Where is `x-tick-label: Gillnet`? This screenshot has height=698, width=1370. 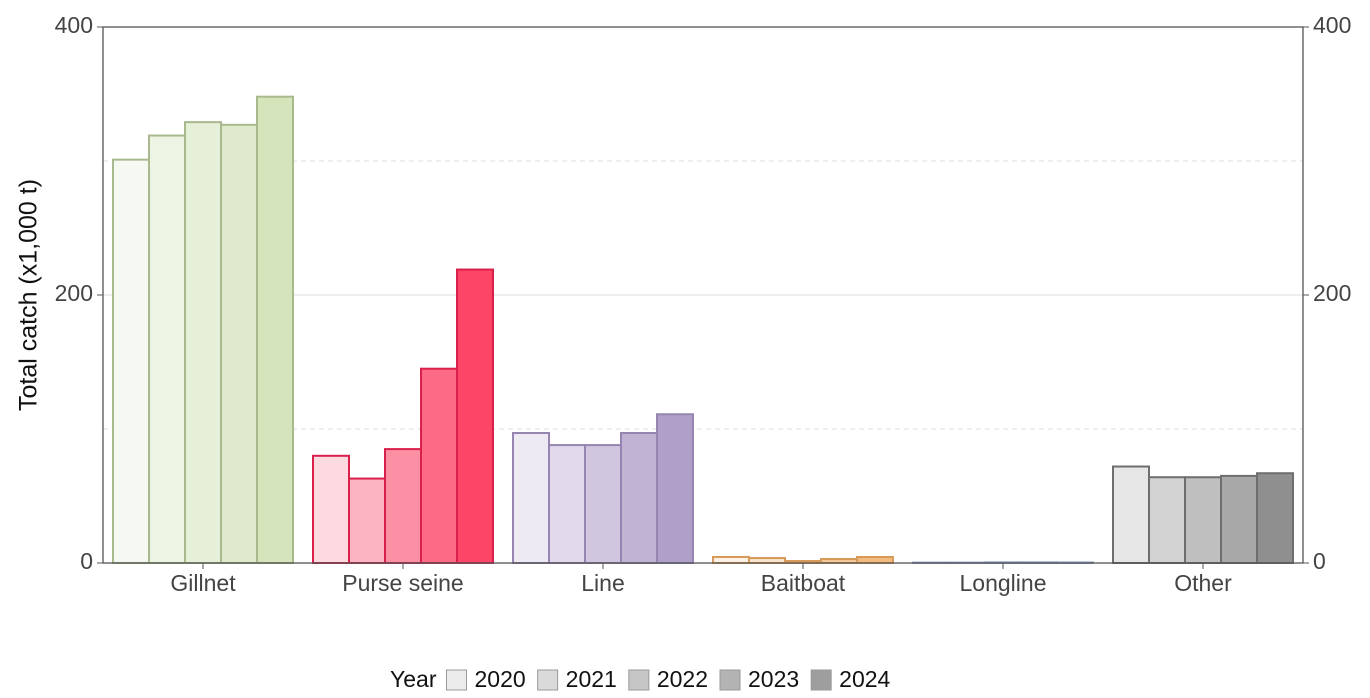
x-tick-label: Gillnet is located at coordinates (203, 583).